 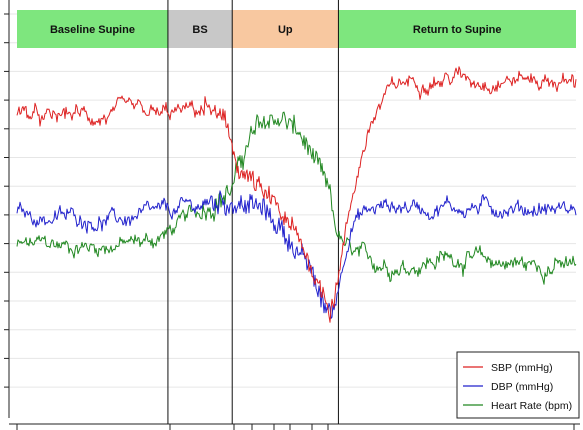 I want to click on legend: SBP (mmHg) DBP (mmHg) Heart Rate (bpm), so click(x=518, y=385).